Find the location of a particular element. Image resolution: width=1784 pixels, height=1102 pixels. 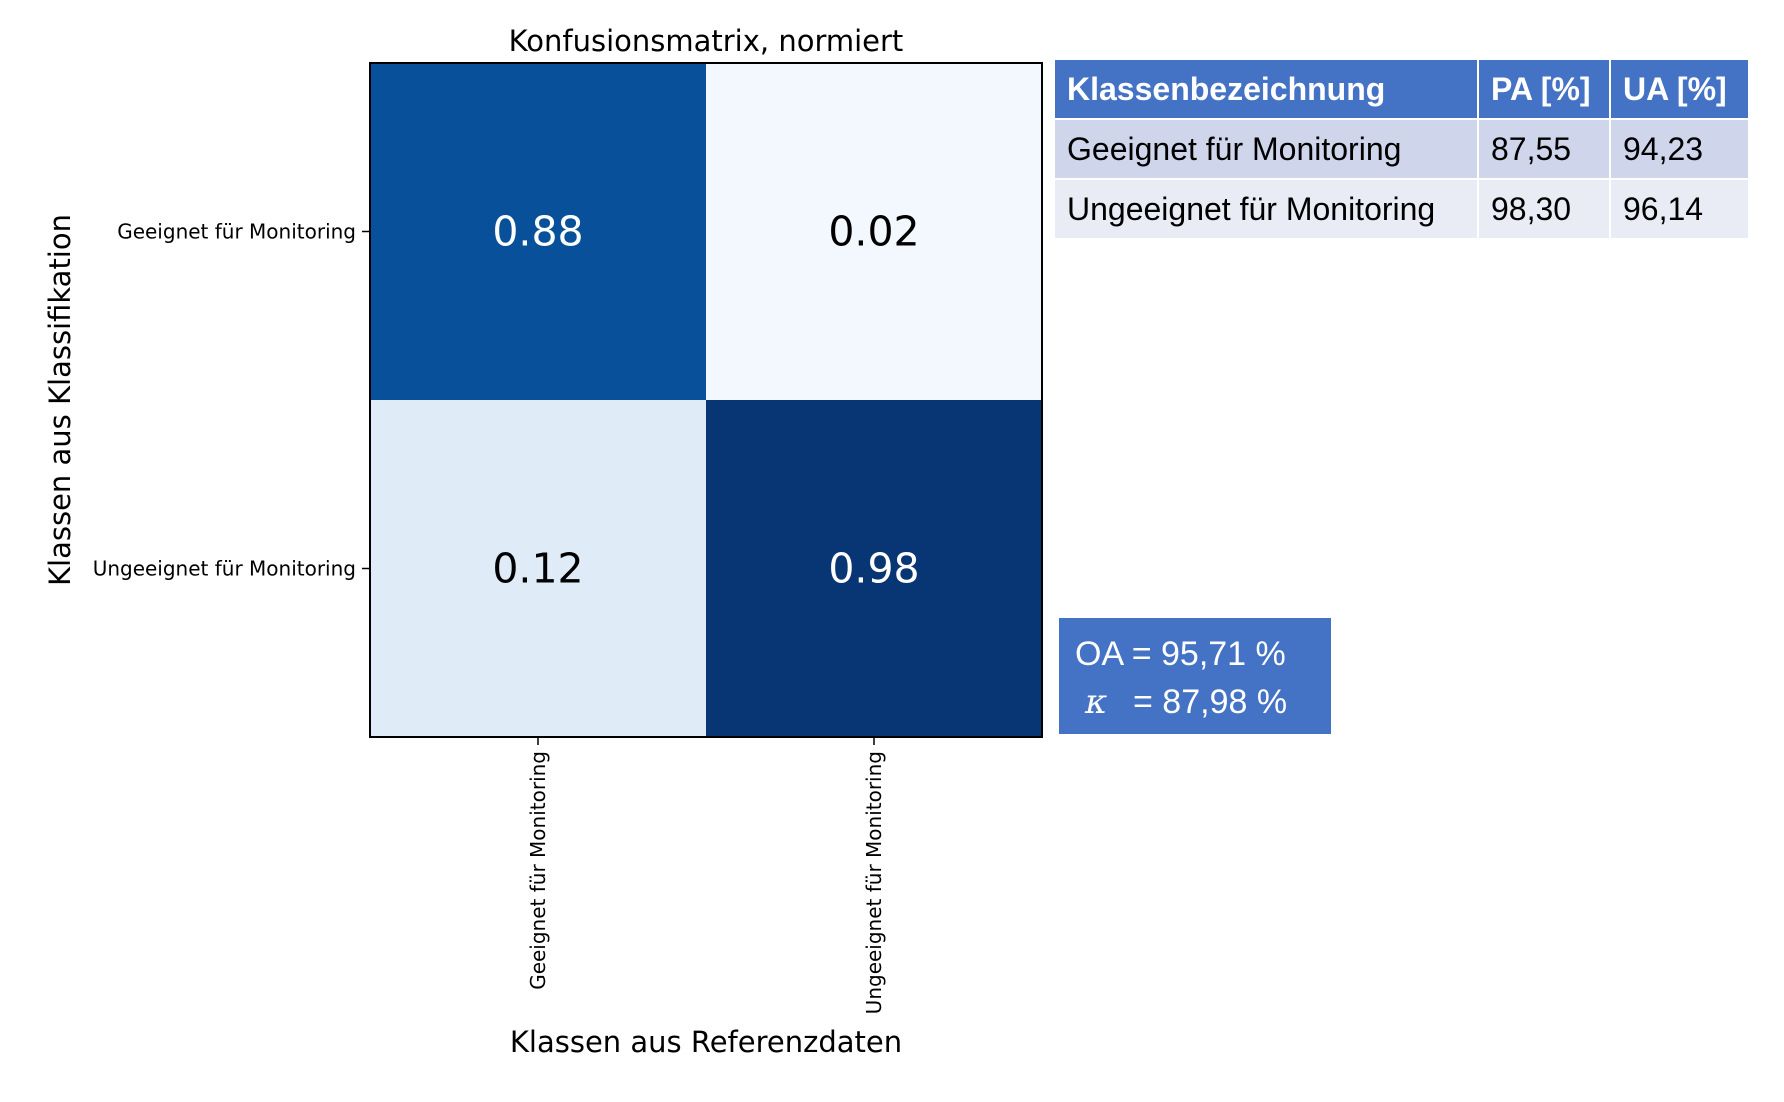

table-header-row: Klassenbezeichnung PA [%] UA [%] is located at coordinates (1402, 90).